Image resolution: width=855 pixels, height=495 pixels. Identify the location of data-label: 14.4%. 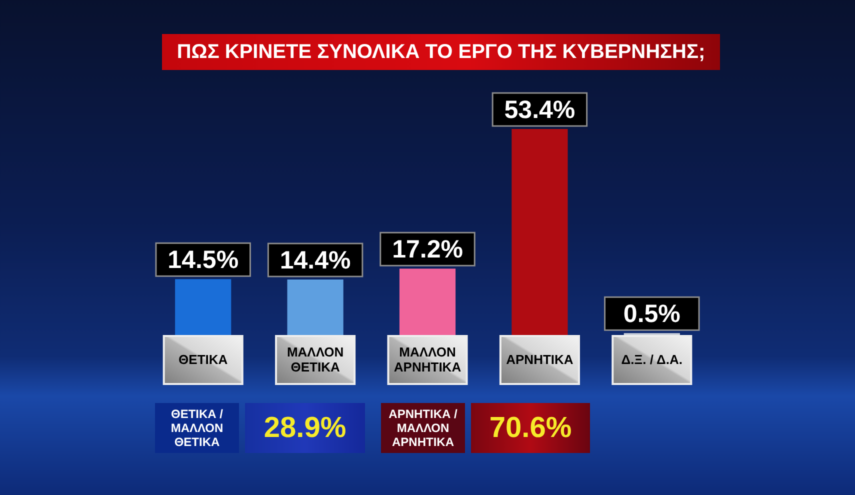
(315, 260).